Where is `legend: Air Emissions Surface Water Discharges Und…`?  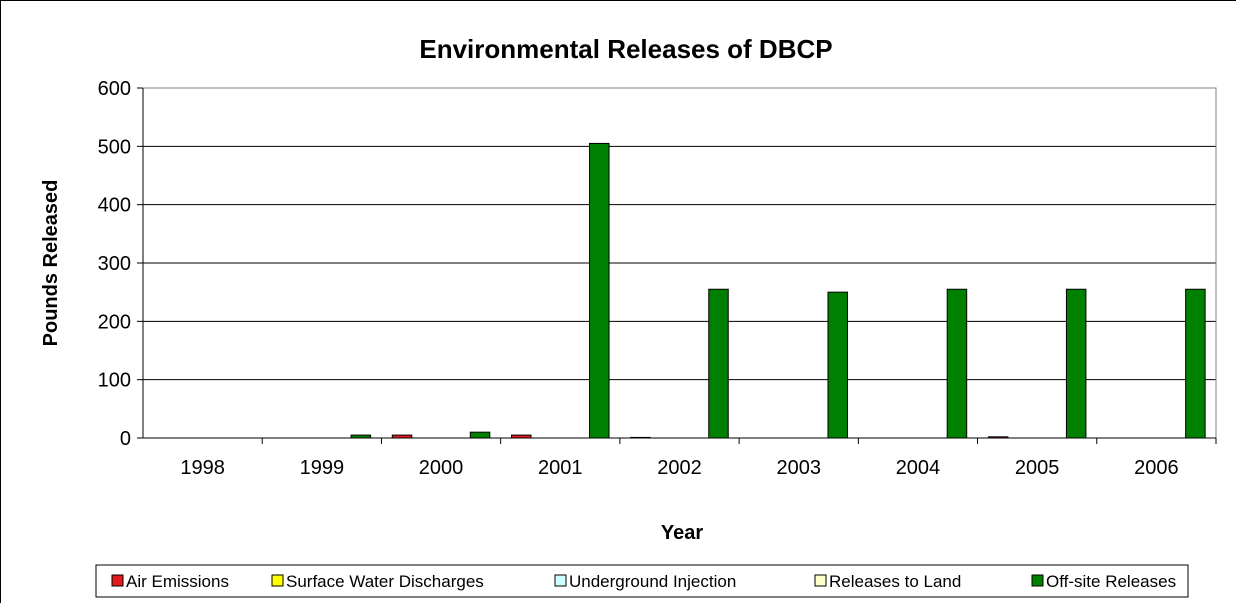
legend: Air Emissions Surface Water Discharges Und… is located at coordinates (642, 581).